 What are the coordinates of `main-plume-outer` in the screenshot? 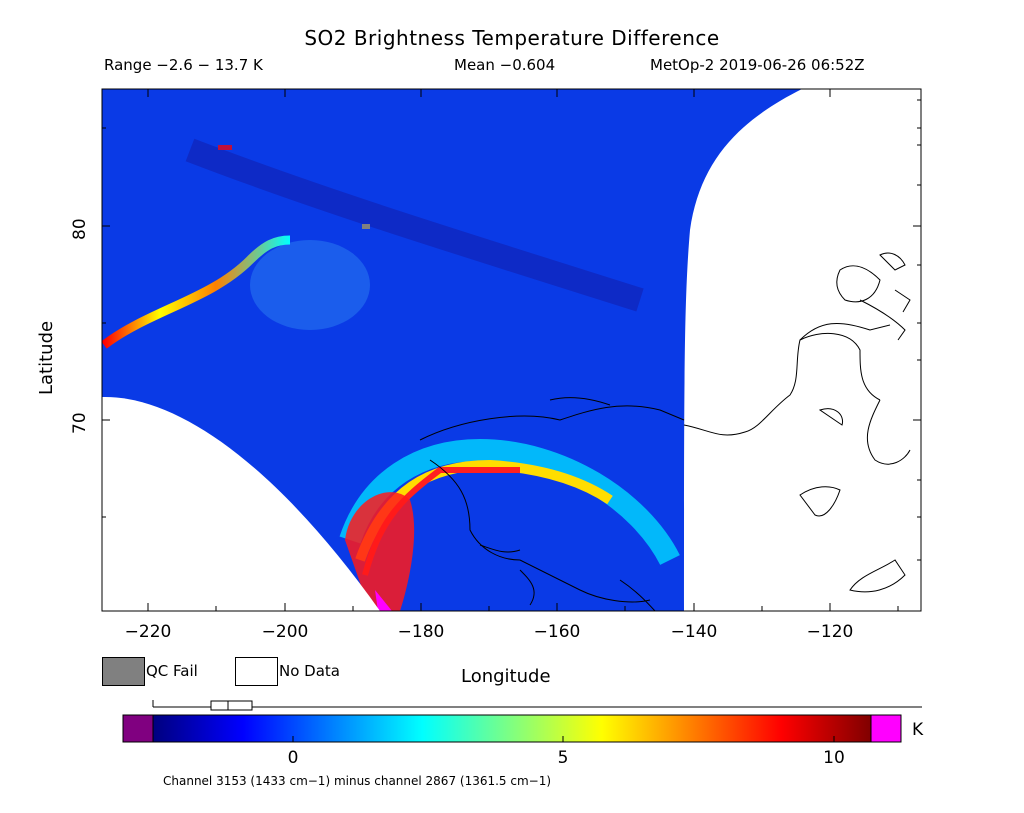 It's located at (509, 502).